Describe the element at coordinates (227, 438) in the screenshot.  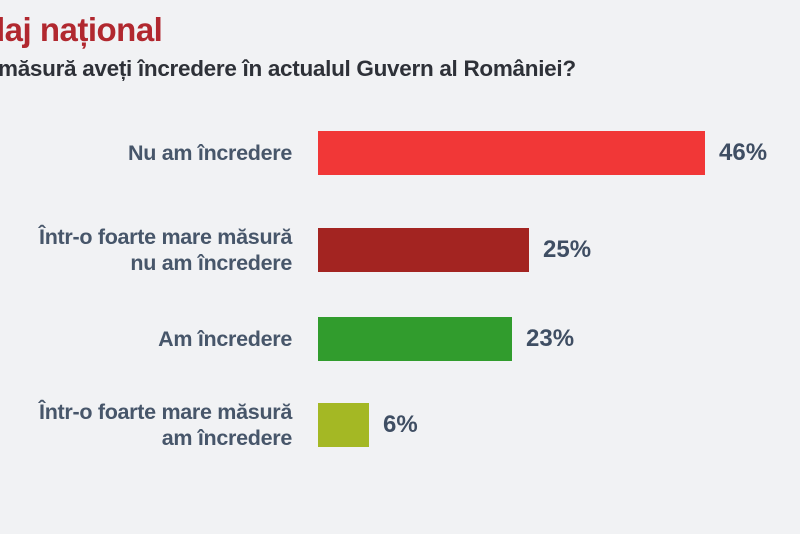
I see `bar-category-label-line: am încredere` at that location.